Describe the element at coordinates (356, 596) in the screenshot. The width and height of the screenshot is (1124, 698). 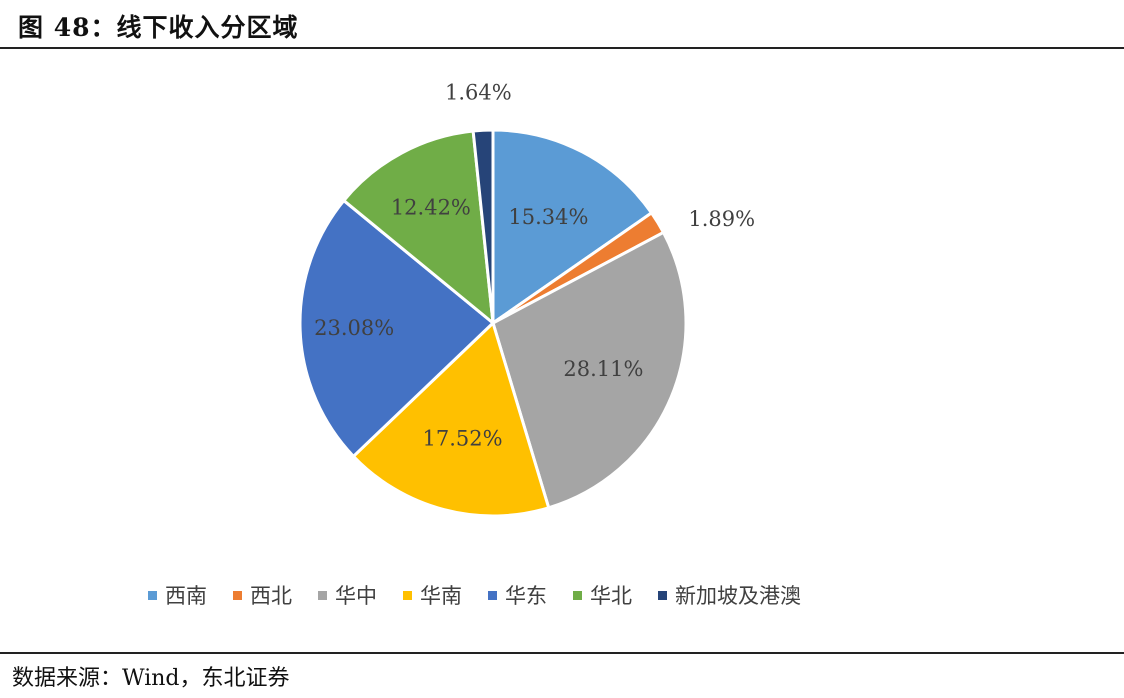
I see `legend-label-2: 华中` at that location.